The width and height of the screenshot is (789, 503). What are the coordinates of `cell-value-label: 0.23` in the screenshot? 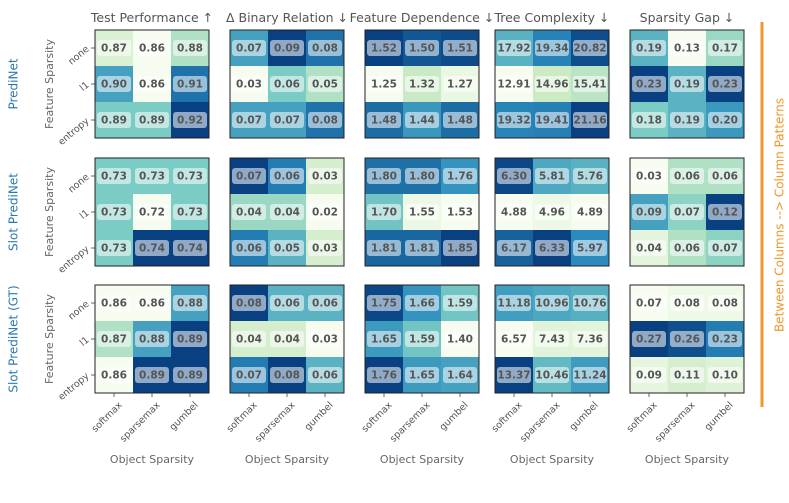 It's located at (725, 85).